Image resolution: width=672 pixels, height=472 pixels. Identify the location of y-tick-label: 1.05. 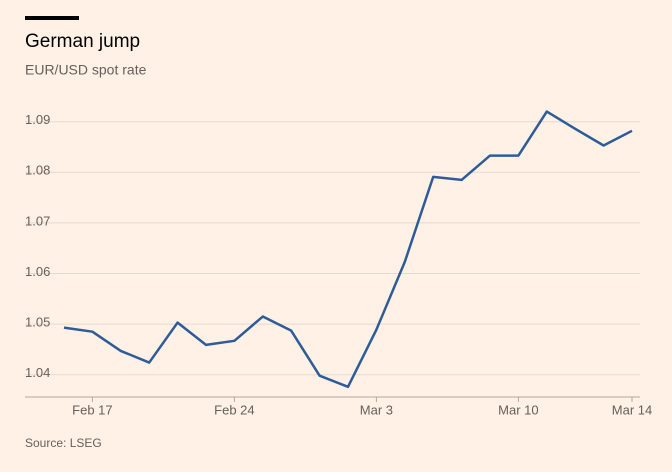
(37, 322).